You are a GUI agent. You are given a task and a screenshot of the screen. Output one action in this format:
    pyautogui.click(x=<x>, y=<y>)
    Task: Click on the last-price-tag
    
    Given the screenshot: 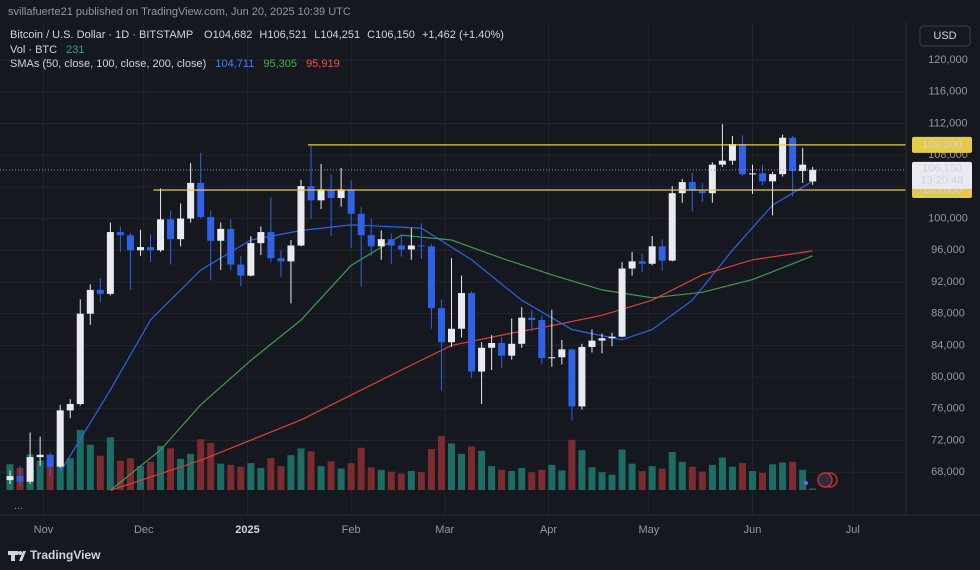 What is the action you would take?
    pyautogui.click(x=942, y=175)
    